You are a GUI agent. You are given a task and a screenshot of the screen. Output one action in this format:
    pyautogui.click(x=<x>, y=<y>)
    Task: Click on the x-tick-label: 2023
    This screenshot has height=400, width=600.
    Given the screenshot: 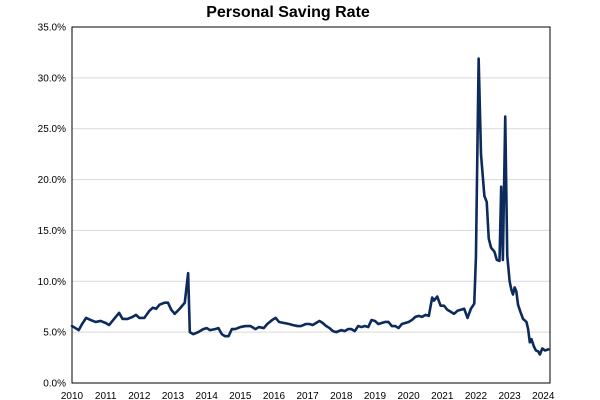 What is the action you would take?
    pyautogui.click(x=509, y=395)
    